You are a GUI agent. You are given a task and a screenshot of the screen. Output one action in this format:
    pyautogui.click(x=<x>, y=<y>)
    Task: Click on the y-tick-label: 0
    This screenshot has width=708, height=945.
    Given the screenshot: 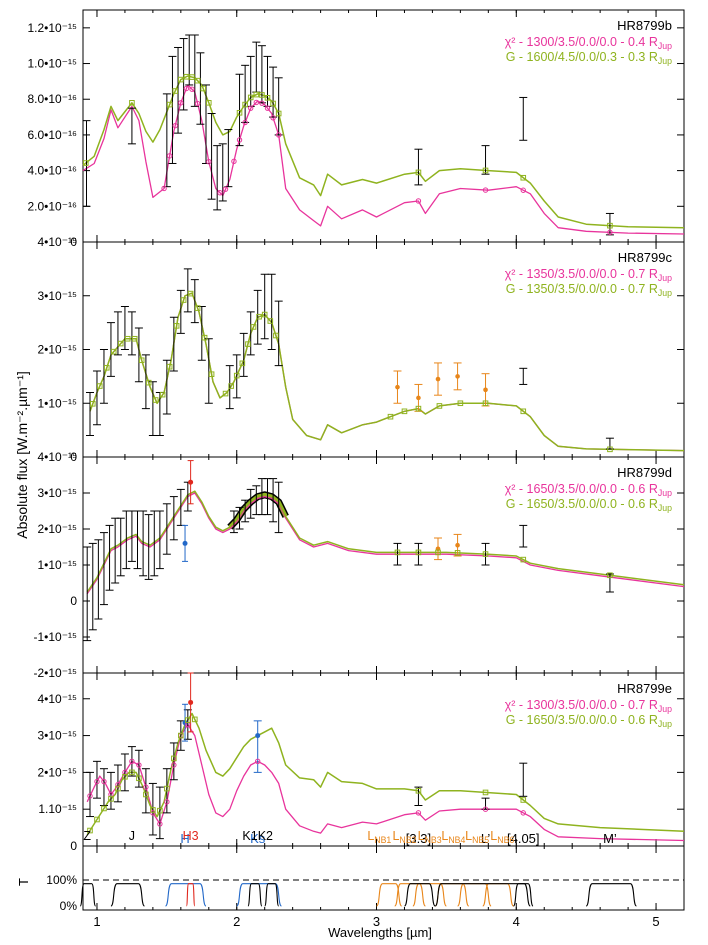 What is the action you would take?
    pyautogui.click(x=73, y=846)
    